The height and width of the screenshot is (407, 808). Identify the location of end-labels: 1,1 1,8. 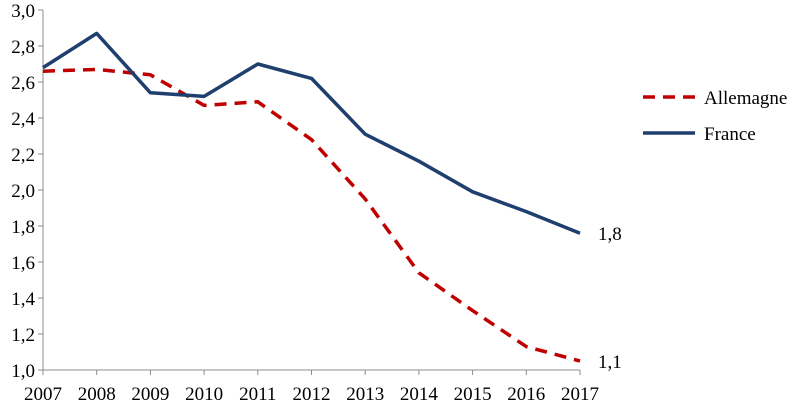
(610, 298).